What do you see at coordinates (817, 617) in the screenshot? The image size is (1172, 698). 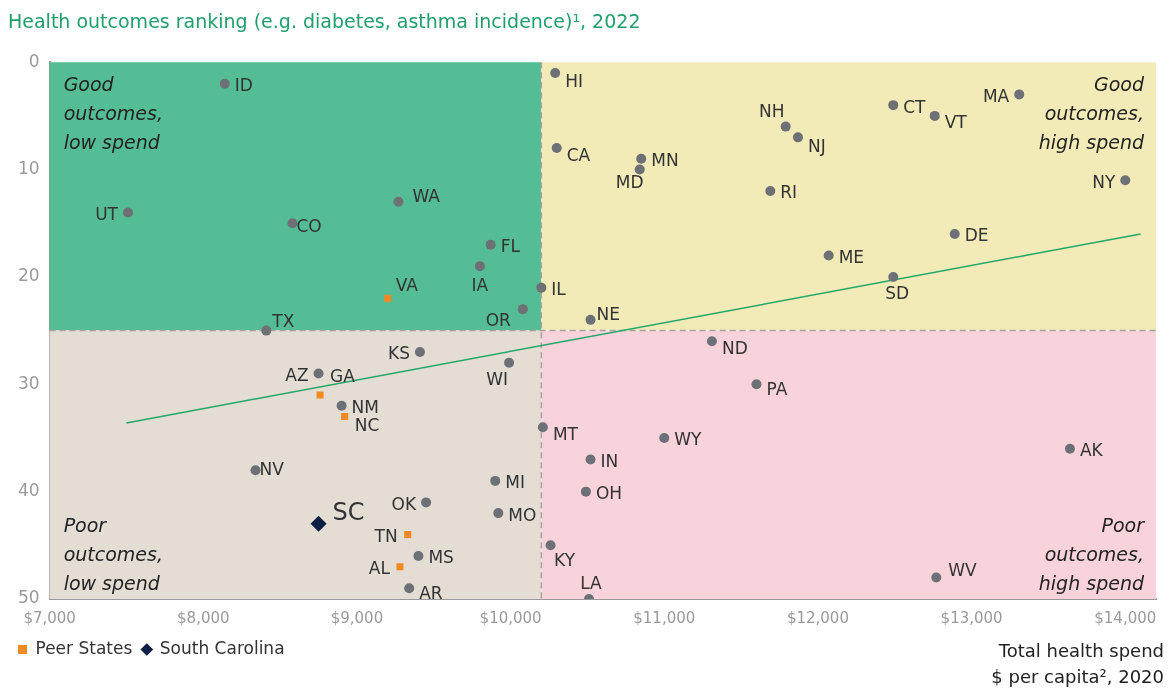 I see `x-tick-label: $12,000` at bounding box center [817, 617].